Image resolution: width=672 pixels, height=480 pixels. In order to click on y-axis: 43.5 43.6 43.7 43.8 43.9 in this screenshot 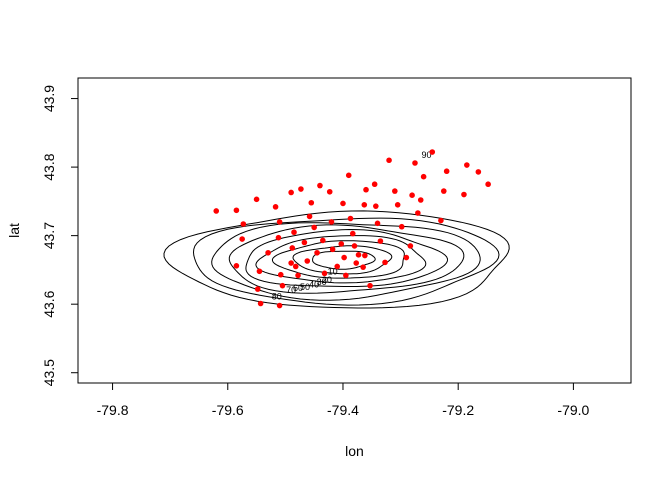, I will do `click(60, 235)`.